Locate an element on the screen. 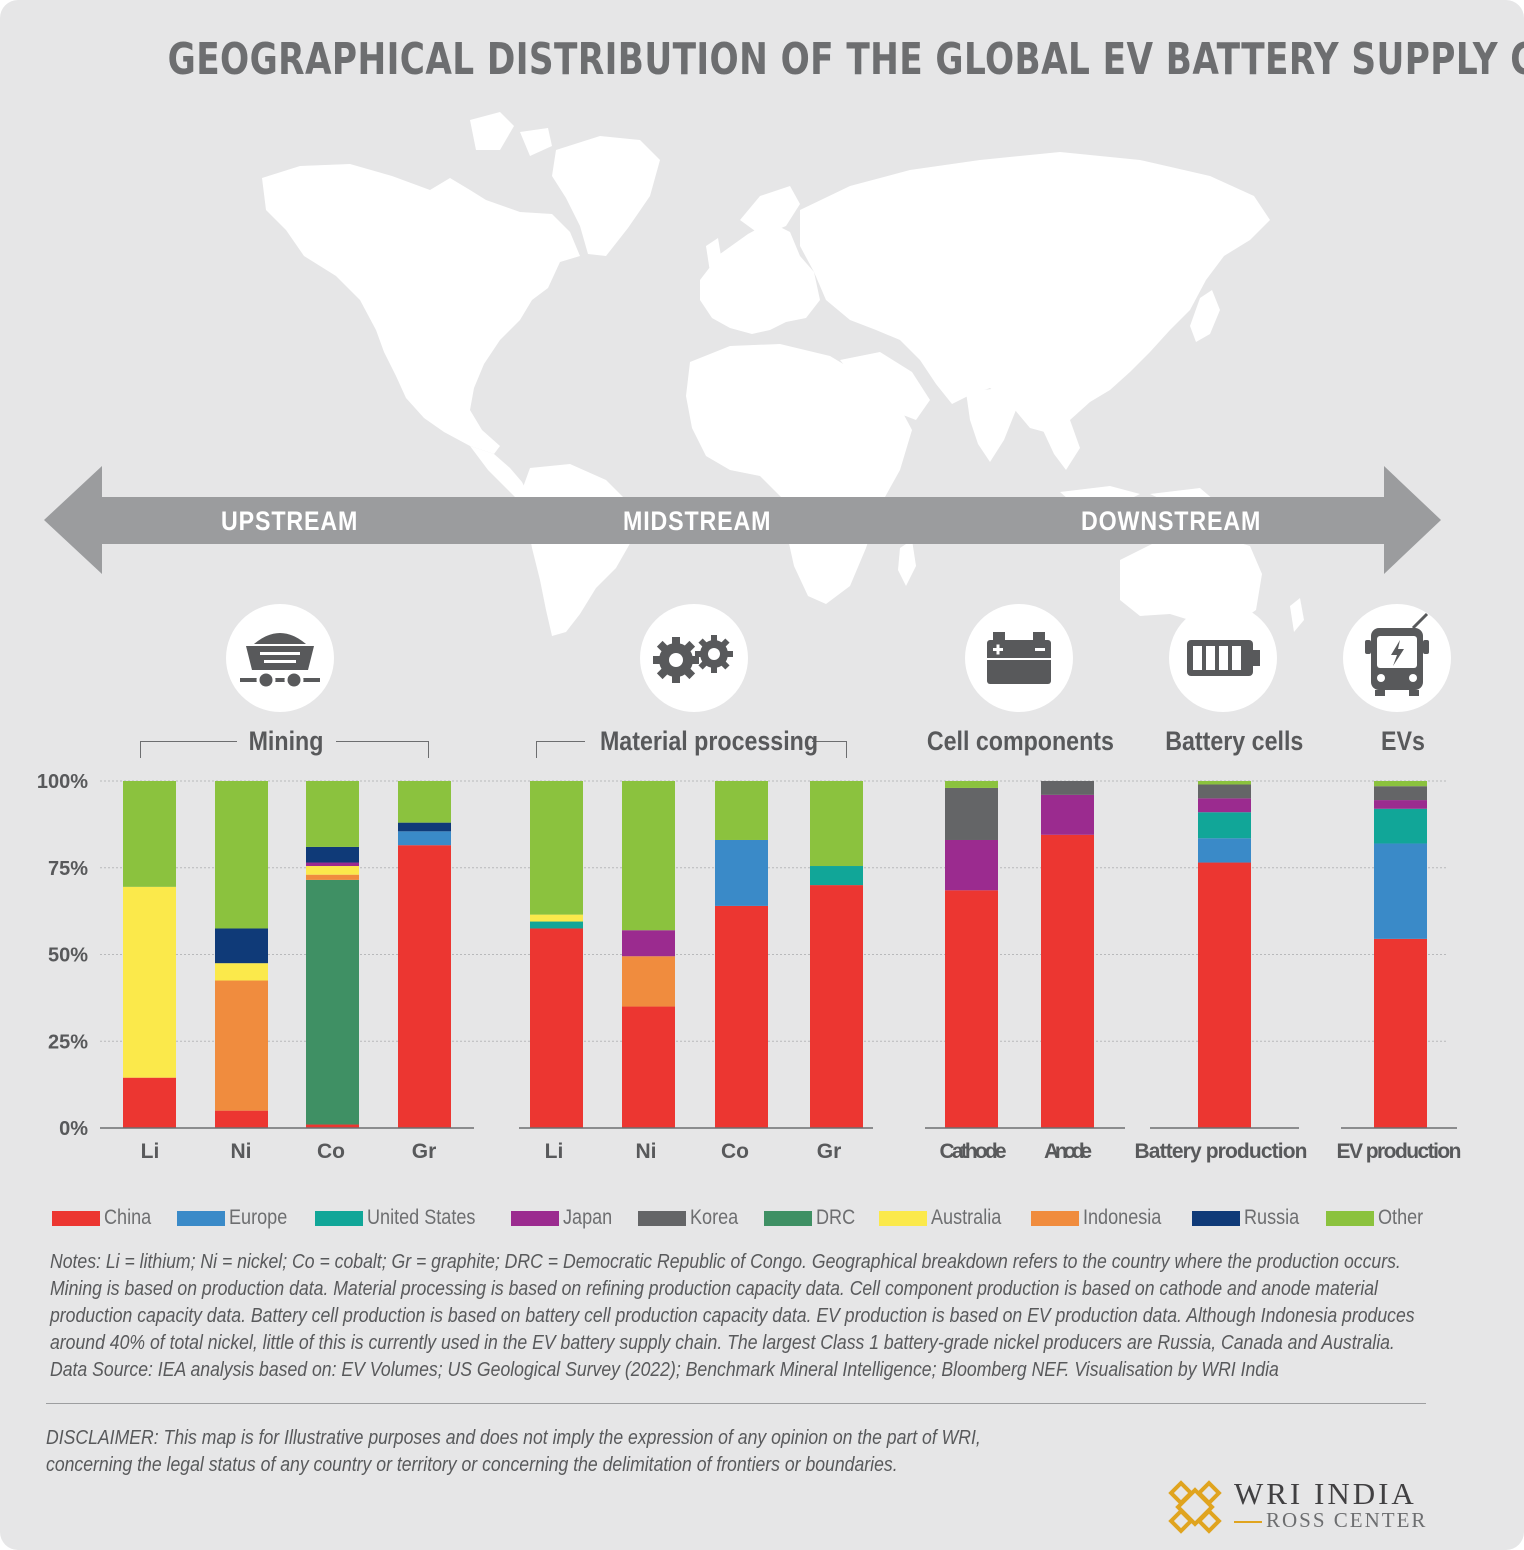 The height and width of the screenshot is (1550, 1524). group-label-evs: EVs is located at coordinates (1403, 741).